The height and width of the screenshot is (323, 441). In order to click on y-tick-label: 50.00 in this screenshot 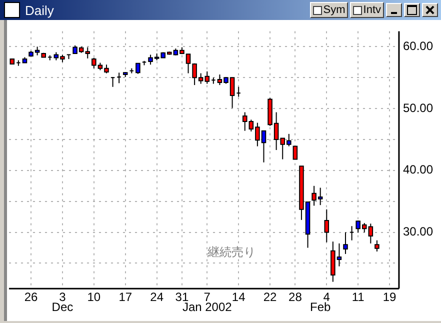, I will do `click(418, 107)`.